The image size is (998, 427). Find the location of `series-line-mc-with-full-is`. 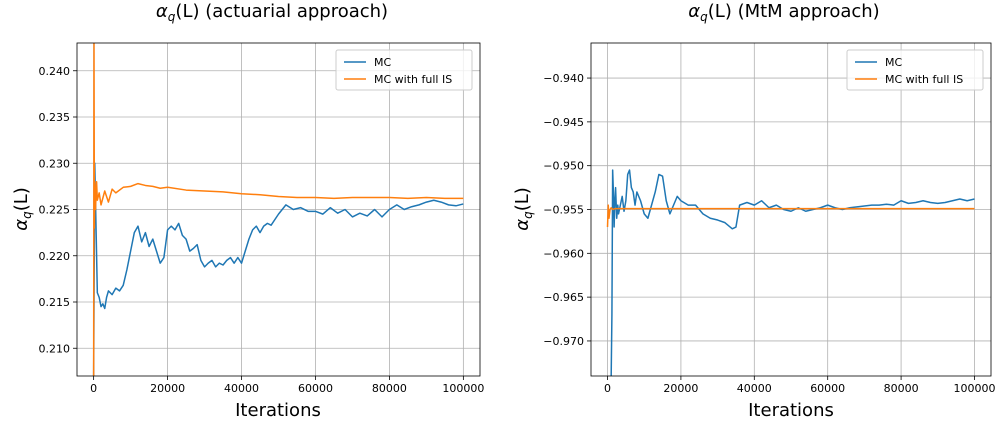

series-line-mc-with-full-is is located at coordinates (790, 216).